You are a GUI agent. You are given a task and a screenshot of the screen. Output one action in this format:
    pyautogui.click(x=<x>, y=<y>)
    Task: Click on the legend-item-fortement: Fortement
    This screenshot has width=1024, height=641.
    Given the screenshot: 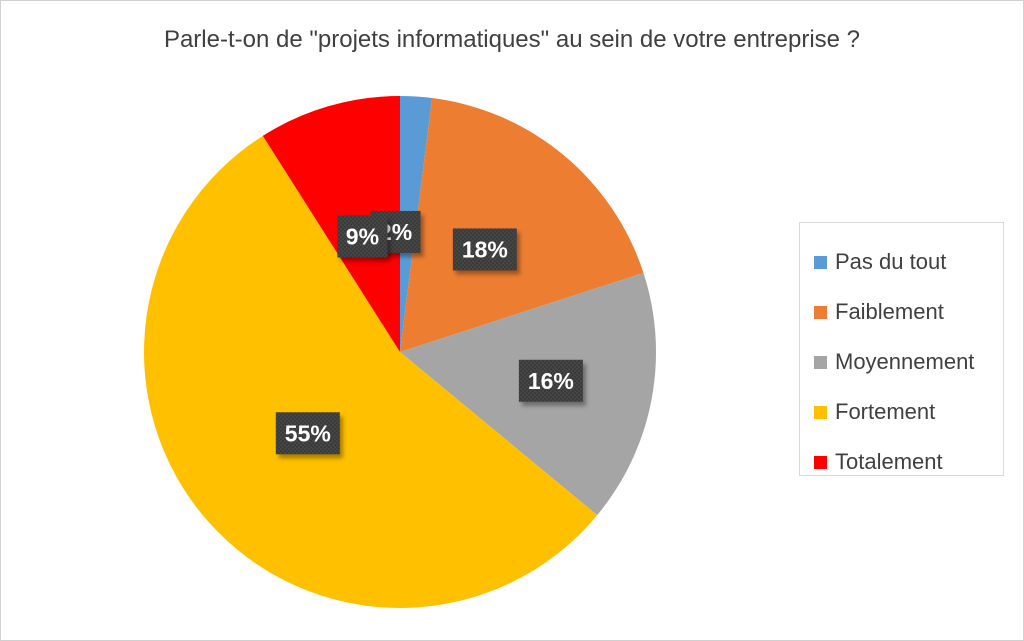 What is the action you would take?
    pyautogui.click(x=901, y=412)
    